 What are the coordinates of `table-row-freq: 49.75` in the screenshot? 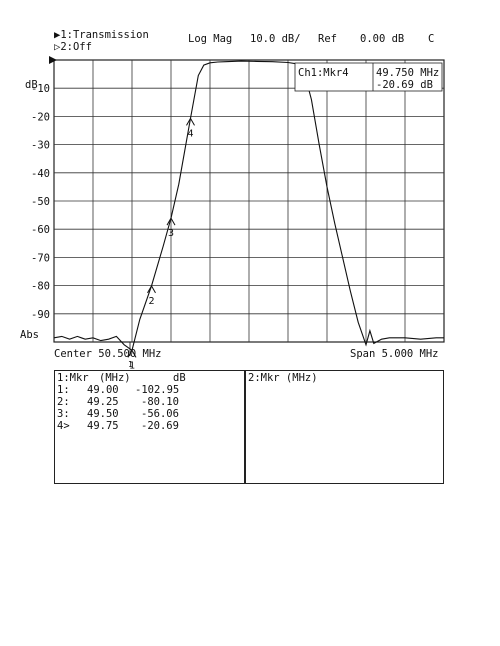 It's located at (103, 426).